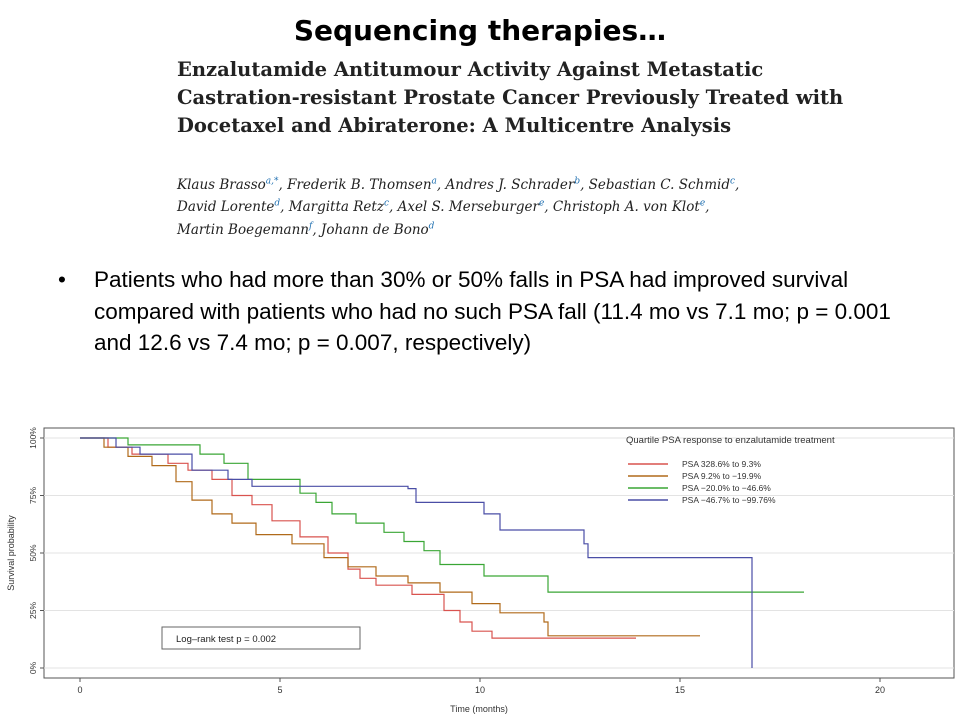 This screenshot has width=960, height=720. What do you see at coordinates (880, 690) in the screenshot?
I see `x-tick-label: 20` at bounding box center [880, 690].